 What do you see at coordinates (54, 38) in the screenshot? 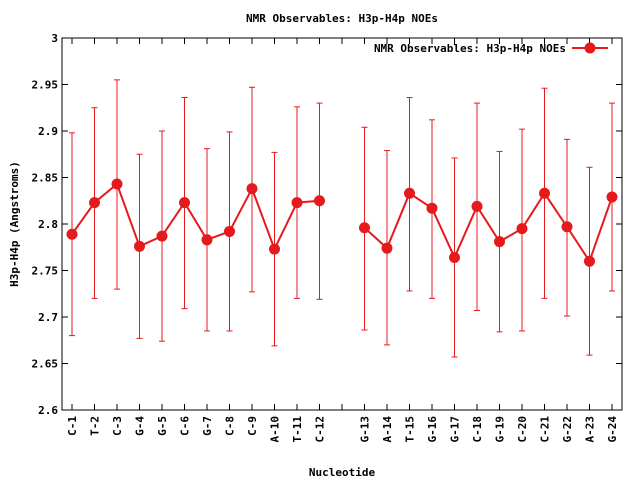
I see `y-tick-label: 3` at bounding box center [54, 38].